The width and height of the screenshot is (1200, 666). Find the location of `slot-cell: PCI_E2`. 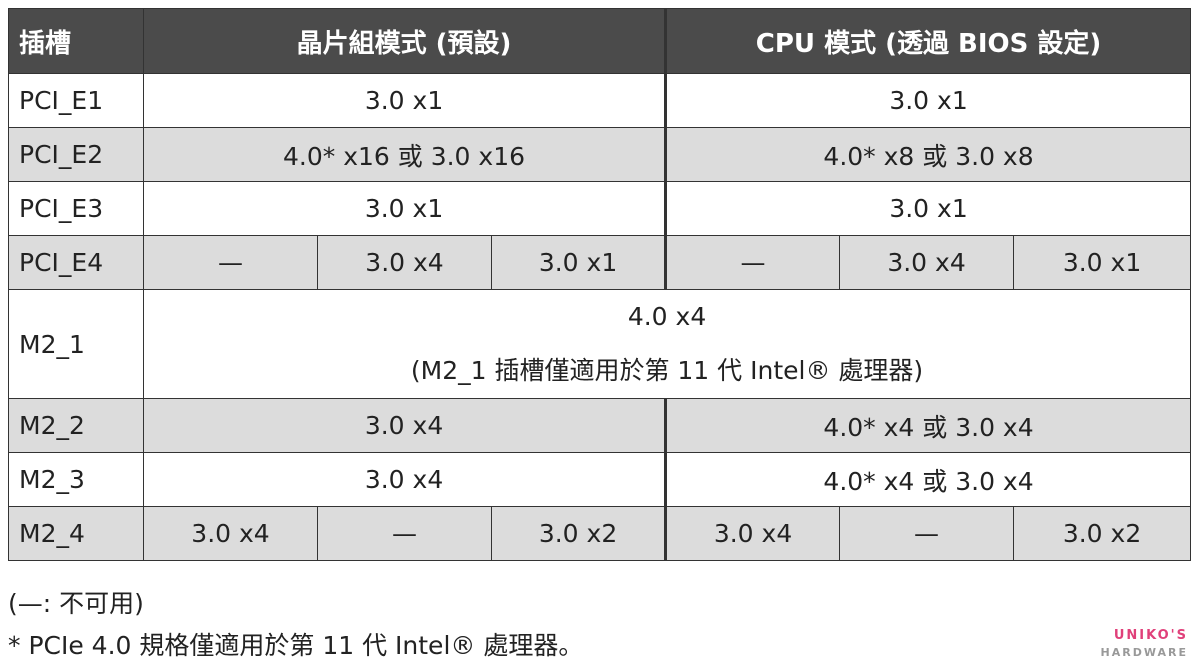

slot-cell: PCI_E2 is located at coordinates (76, 154).